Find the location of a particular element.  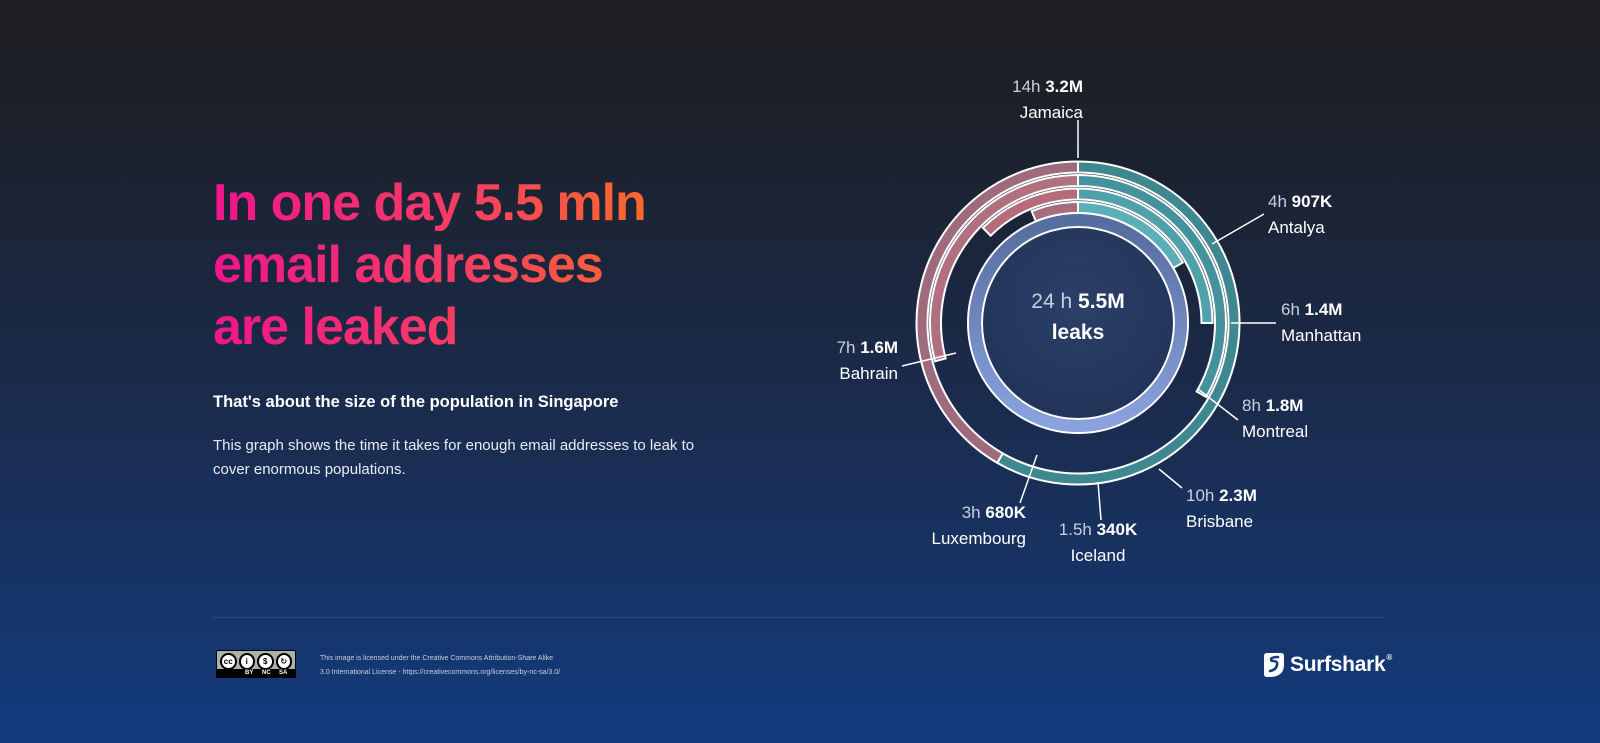

ring-luxembourg is located at coordinates (1030, 212).